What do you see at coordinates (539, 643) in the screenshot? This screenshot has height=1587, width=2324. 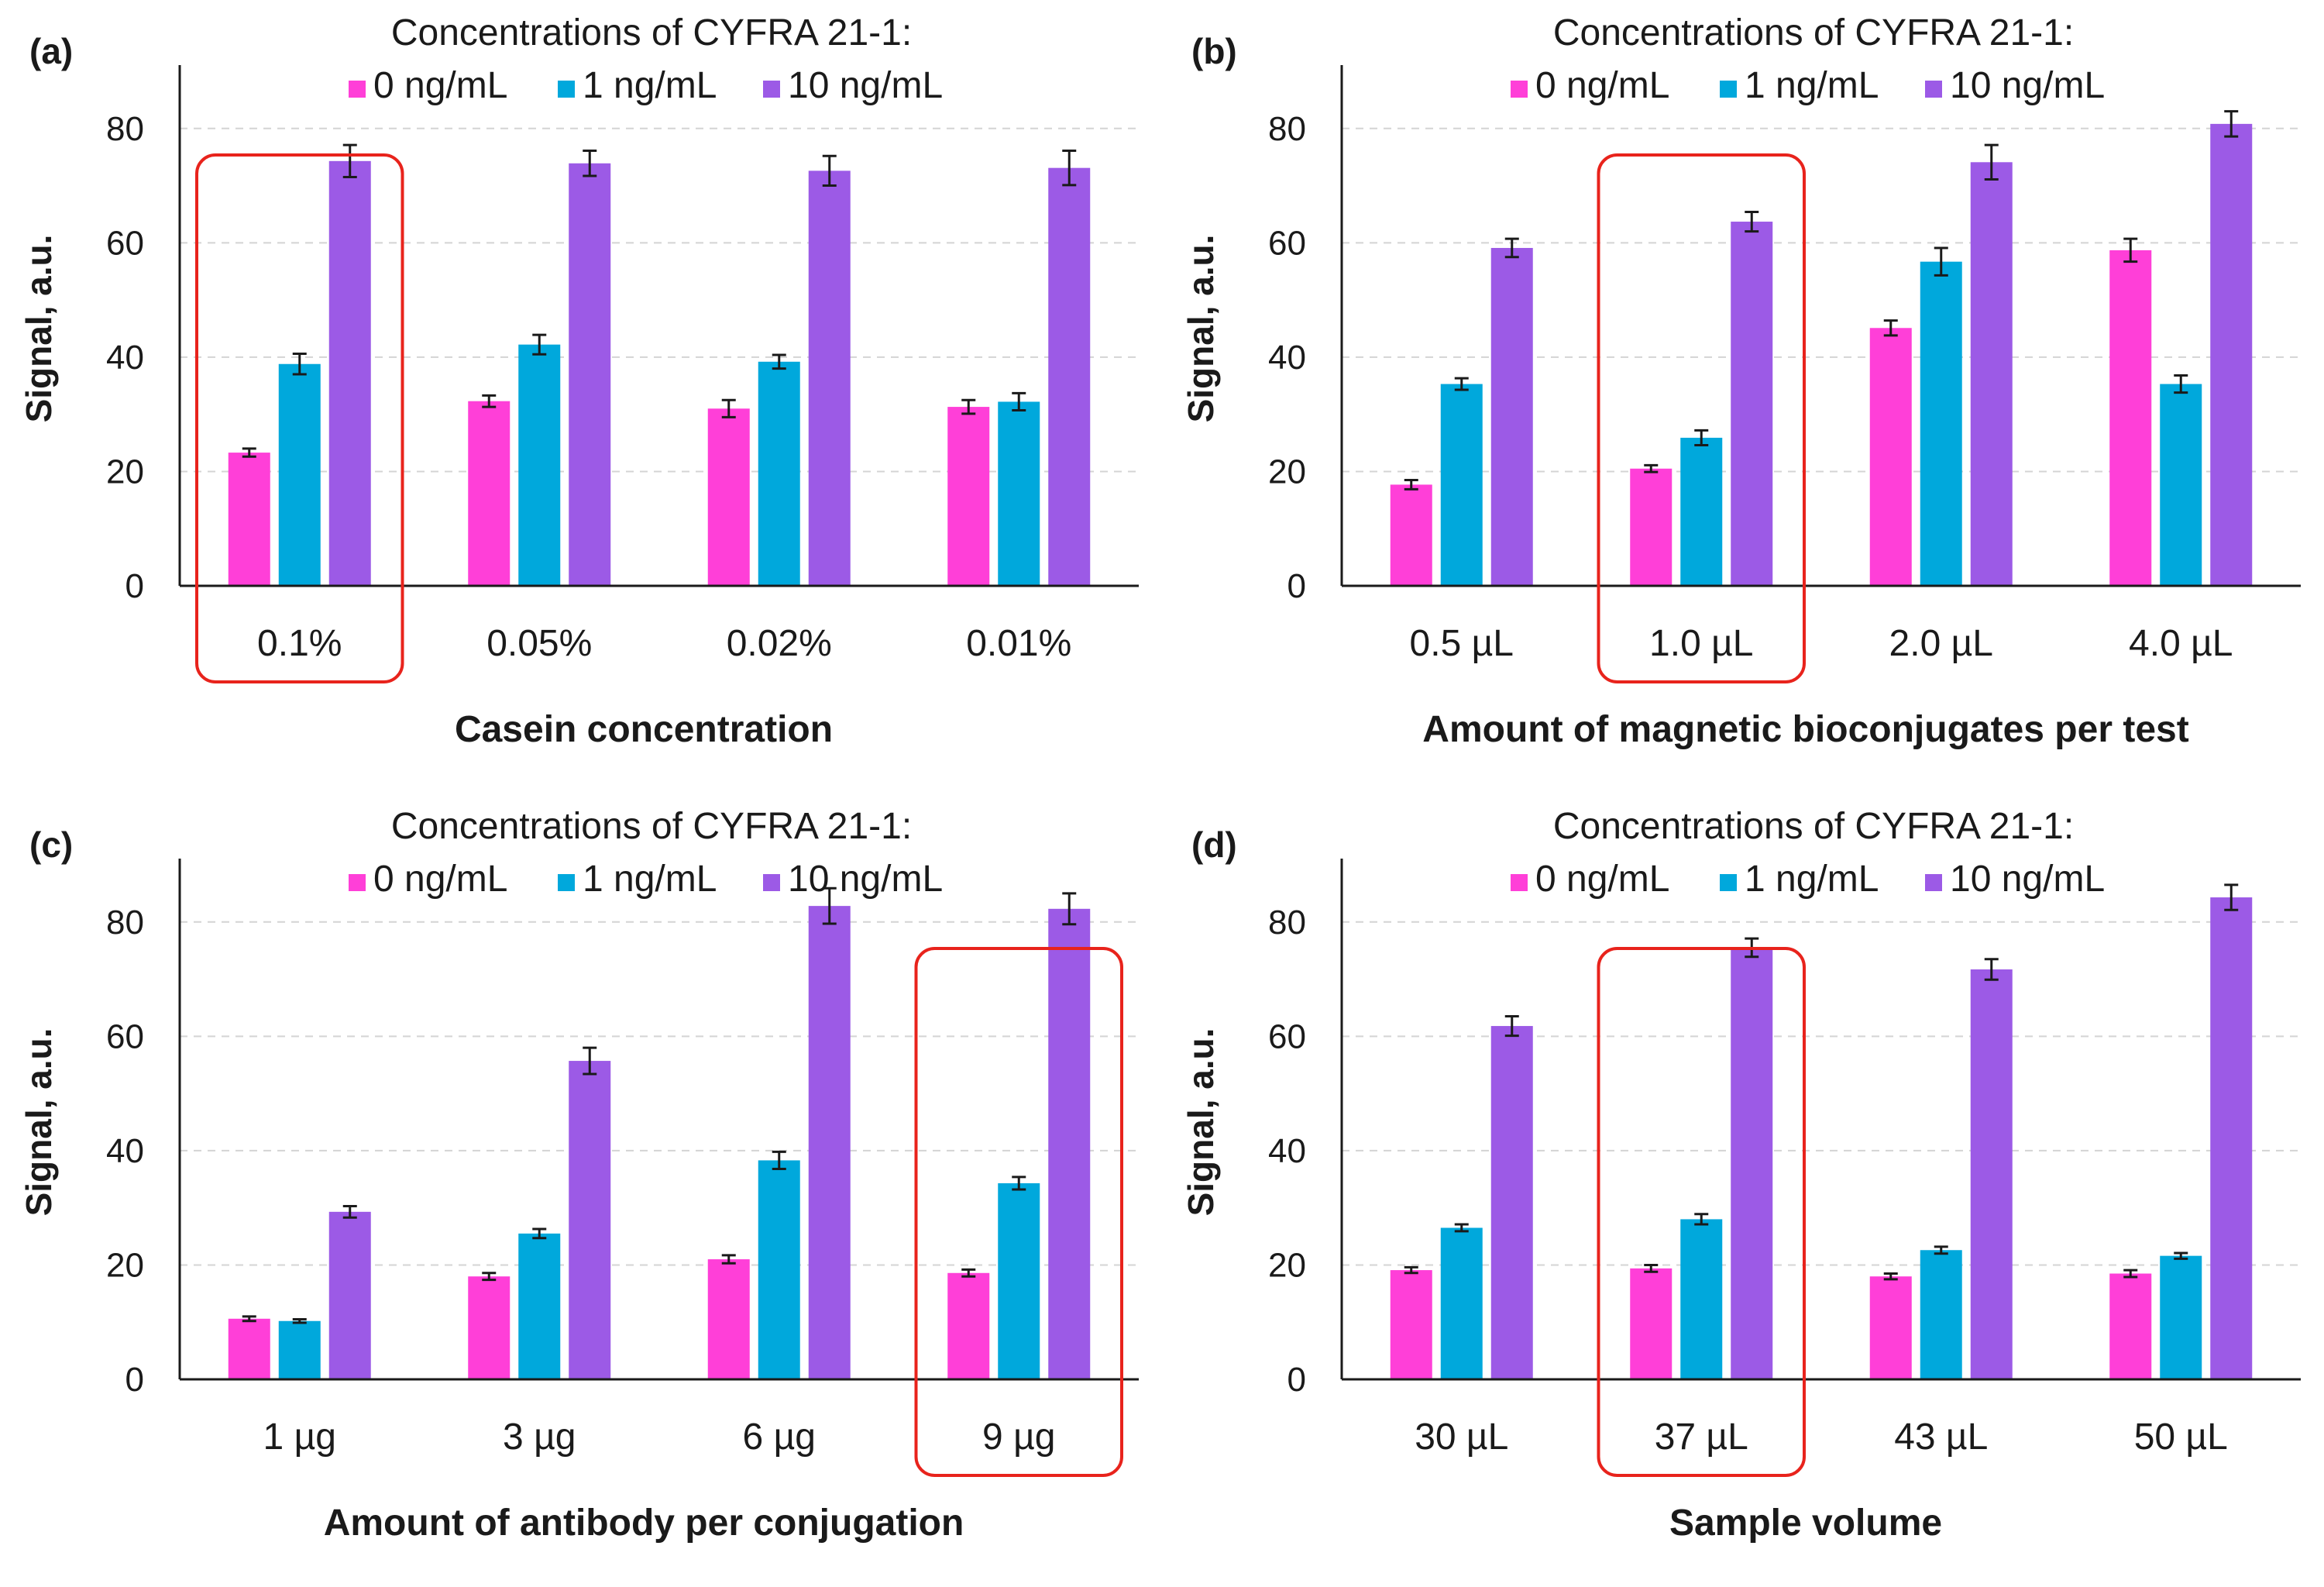 I see `x-tick-label: 0.05%` at bounding box center [539, 643].